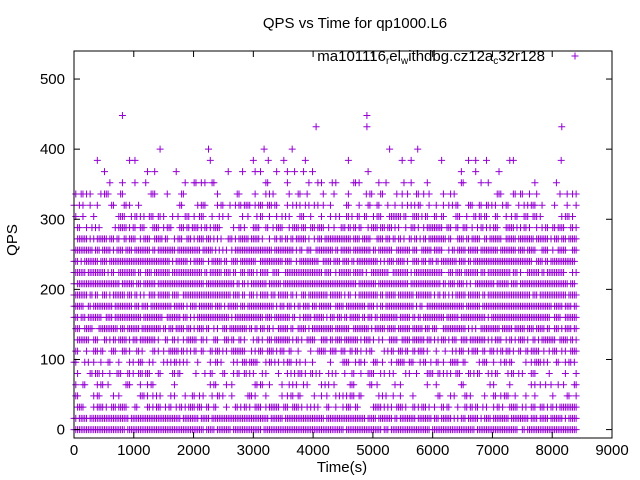  I want to click on chart-title: QPS vs Time for qp1000.L6, so click(355, 23).